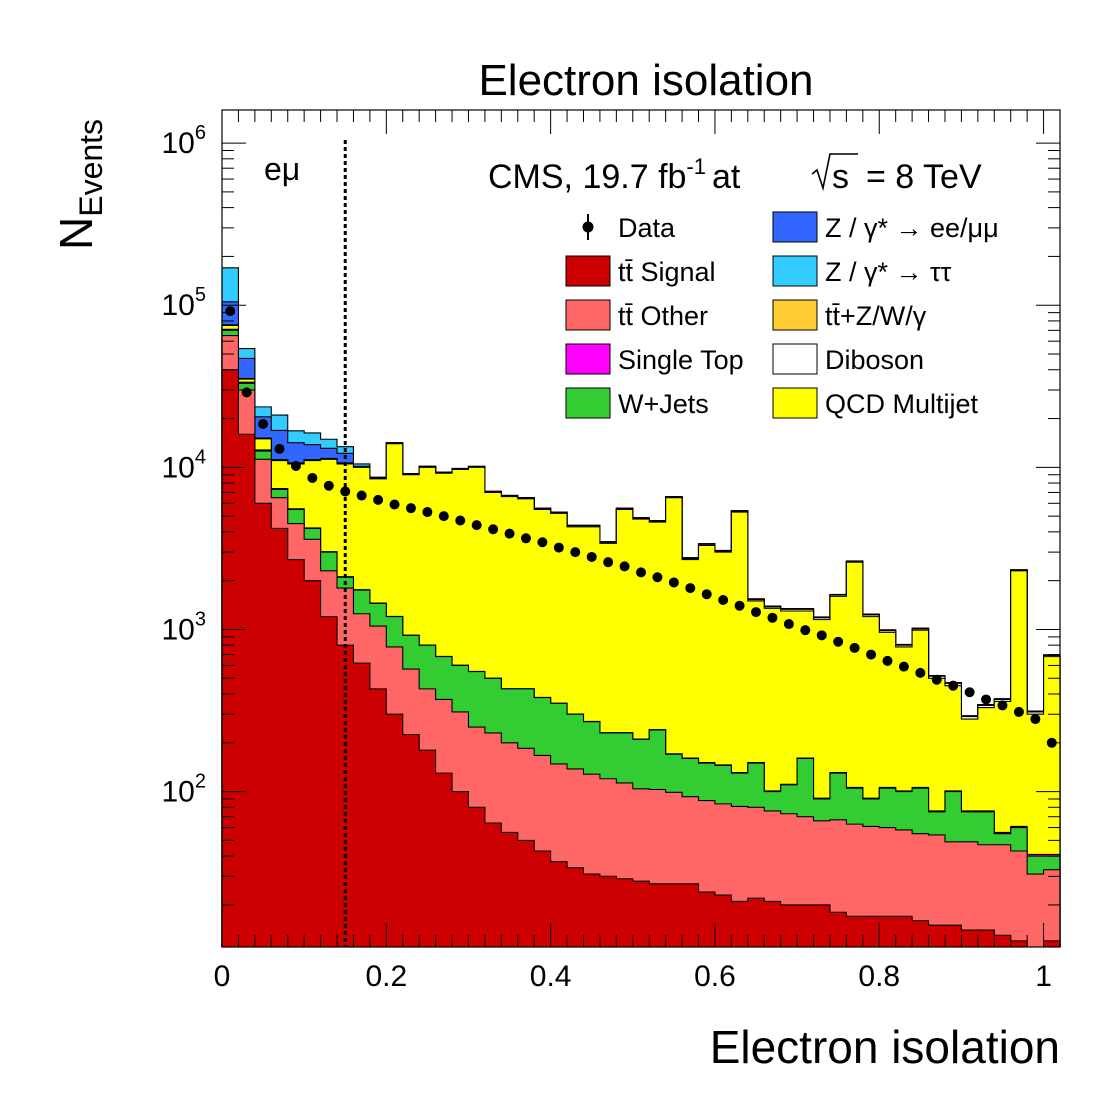  What do you see at coordinates (645, 80) in the screenshot?
I see `chart-title: Electron isolation` at bounding box center [645, 80].